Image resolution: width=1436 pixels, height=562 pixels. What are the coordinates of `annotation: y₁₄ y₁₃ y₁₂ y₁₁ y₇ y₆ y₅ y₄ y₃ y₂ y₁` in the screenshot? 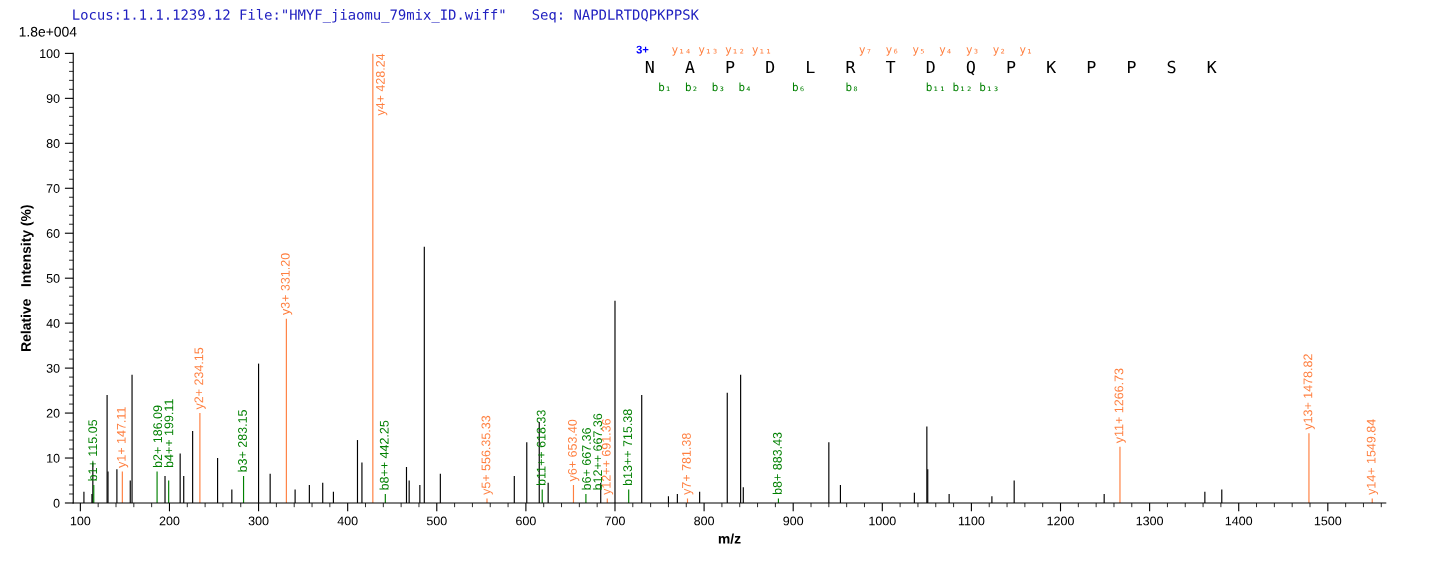 It's located at (852, 51).